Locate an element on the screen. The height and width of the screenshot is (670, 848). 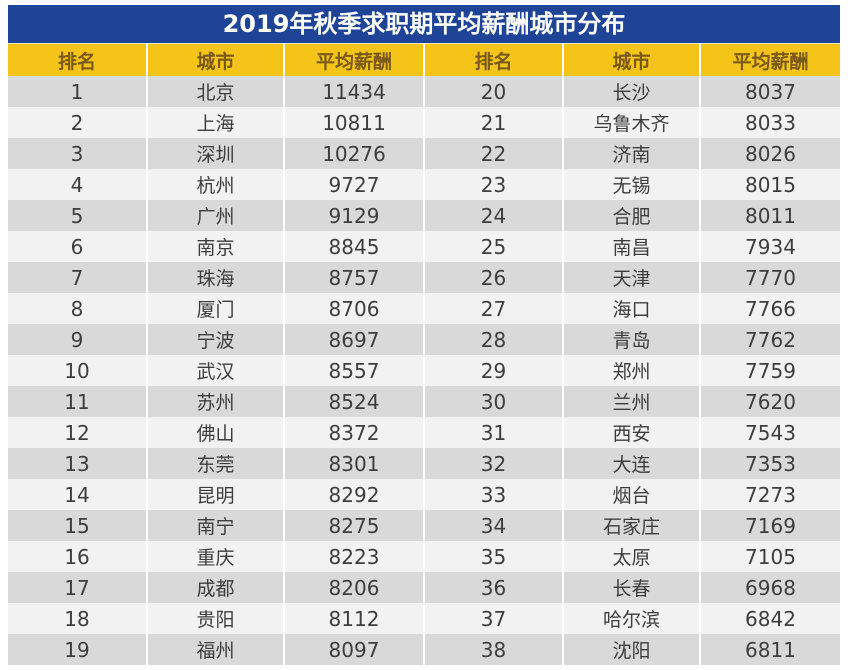
left-city-cell: 上海 is located at coordinates (216, 122).